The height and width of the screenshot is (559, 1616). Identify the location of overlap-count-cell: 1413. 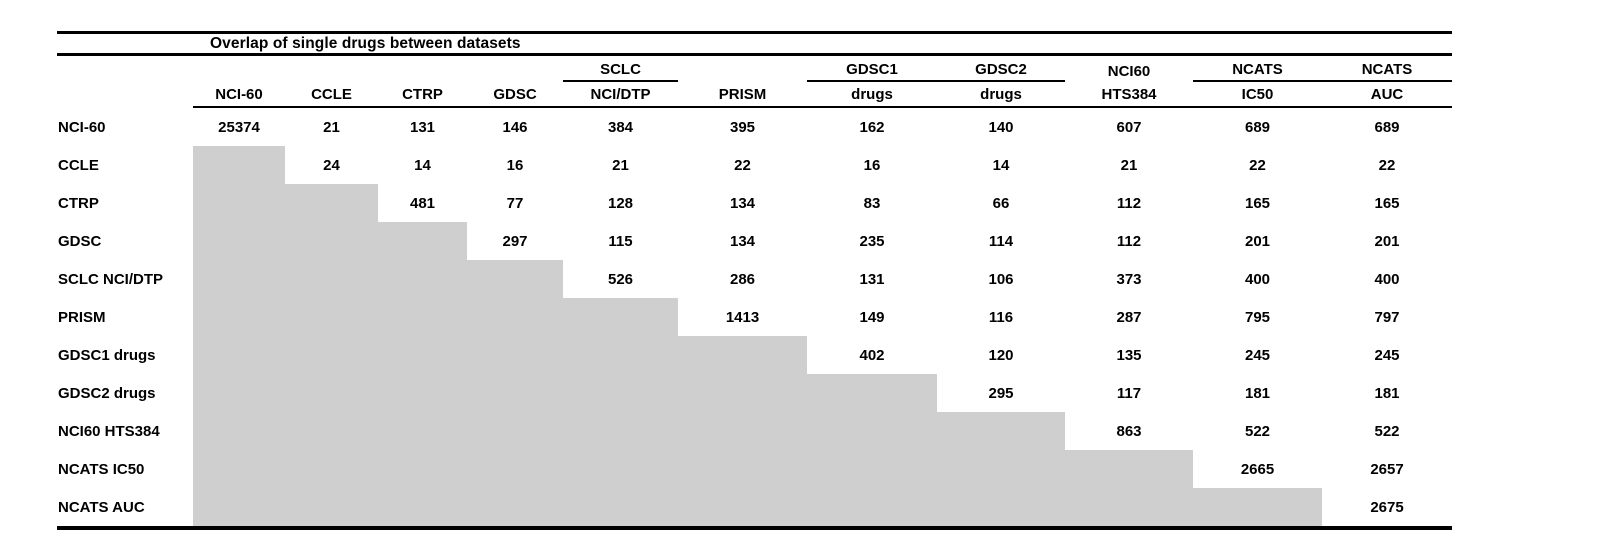
(742, 317).